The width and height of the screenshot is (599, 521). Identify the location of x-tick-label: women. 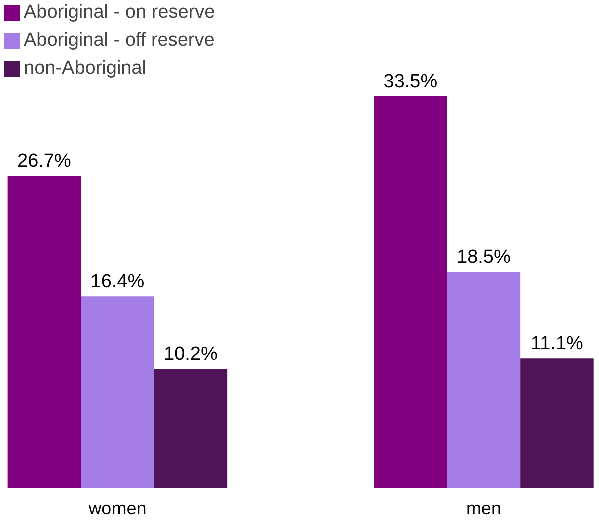
(117, 508).